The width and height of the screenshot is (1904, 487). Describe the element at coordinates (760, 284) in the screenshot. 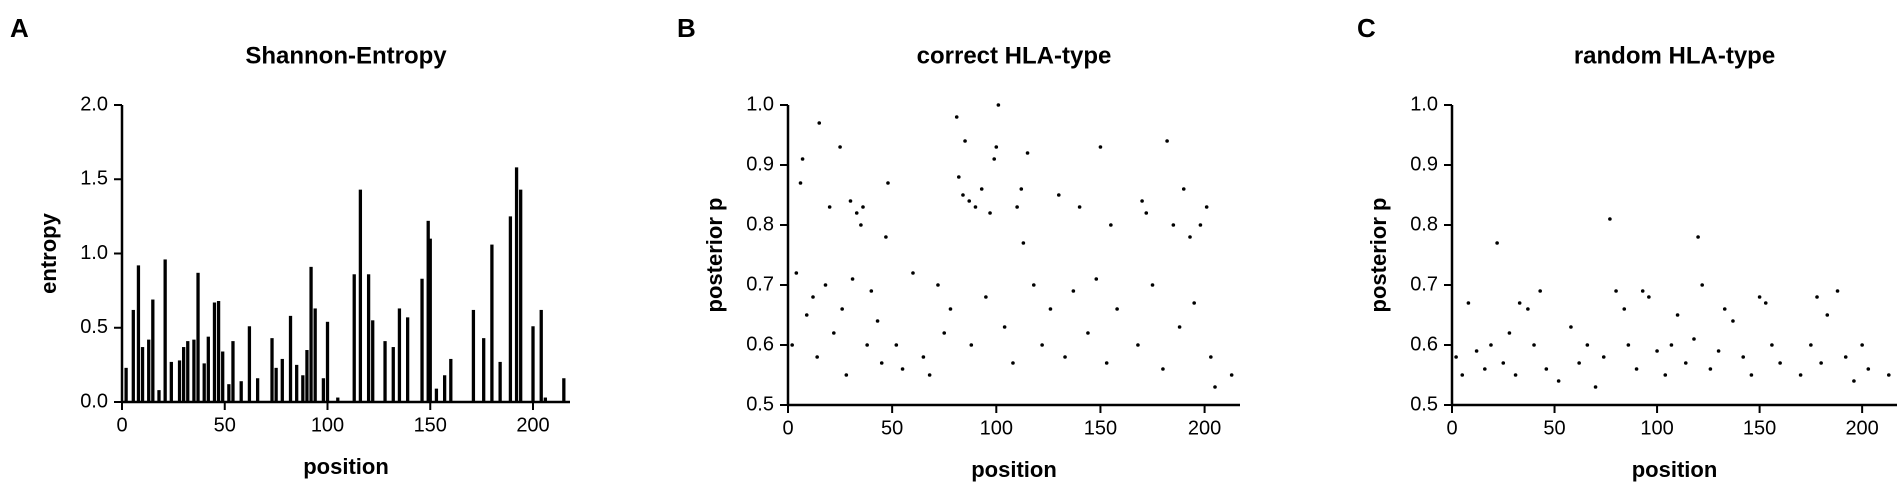

I see `y-tick-label: 0.7` at that location.